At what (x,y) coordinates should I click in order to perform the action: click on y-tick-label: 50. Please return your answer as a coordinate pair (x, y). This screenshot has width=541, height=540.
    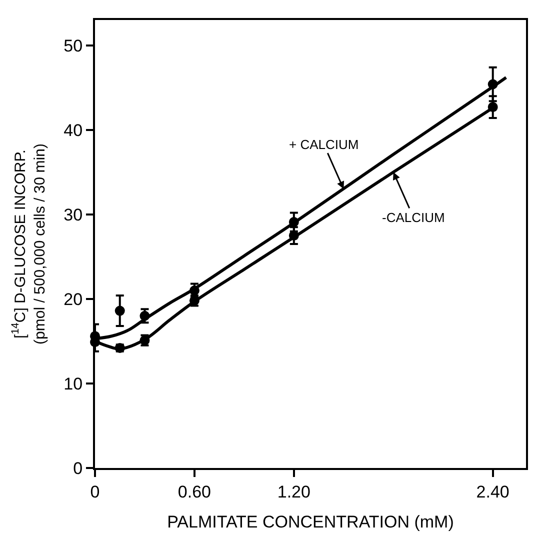
    Looking at the image, I should click on (73, 46).